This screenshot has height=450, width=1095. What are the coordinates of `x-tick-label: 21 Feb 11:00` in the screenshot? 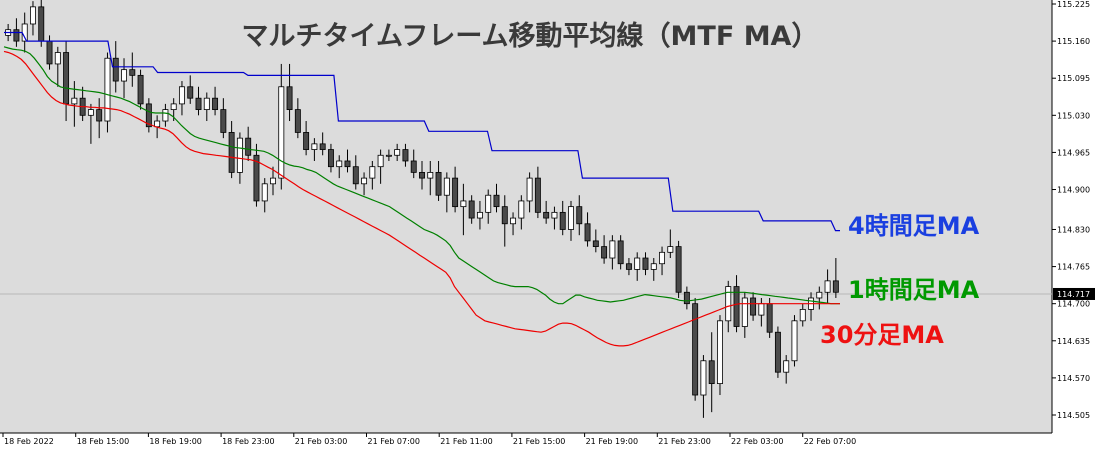 It's located at (466, 441).